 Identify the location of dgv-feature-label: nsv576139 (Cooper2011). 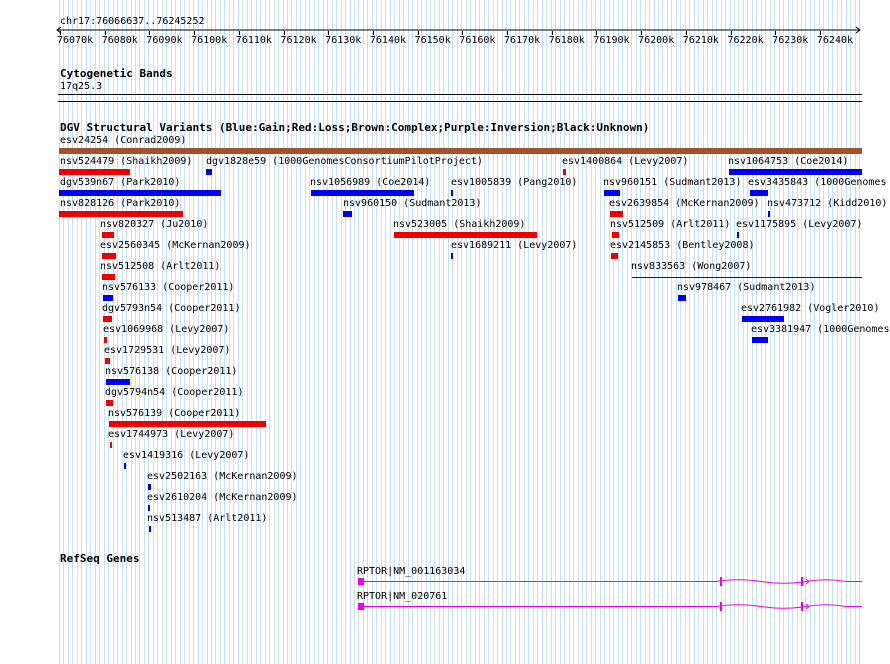
(174, 413).